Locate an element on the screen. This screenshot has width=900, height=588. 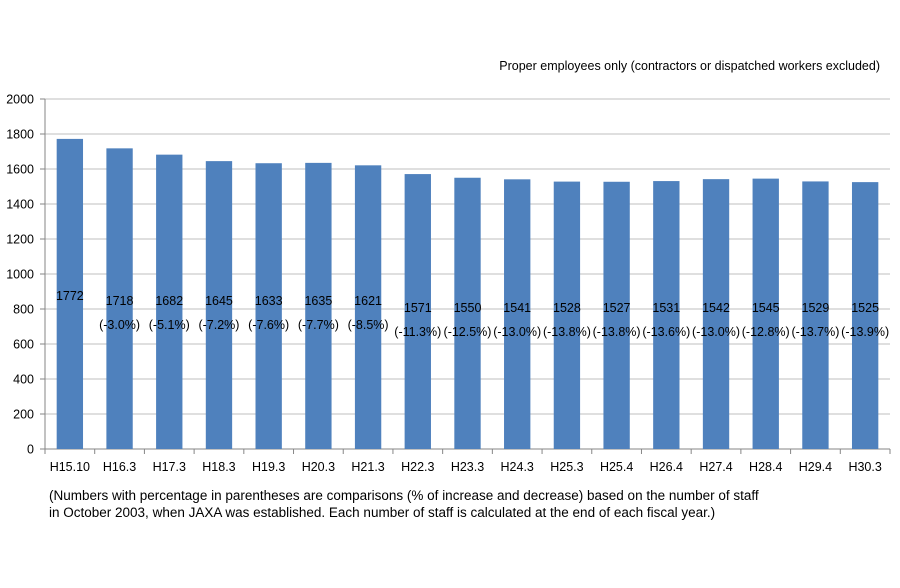
data-label: 1682 is located at coordinates (169, 301).